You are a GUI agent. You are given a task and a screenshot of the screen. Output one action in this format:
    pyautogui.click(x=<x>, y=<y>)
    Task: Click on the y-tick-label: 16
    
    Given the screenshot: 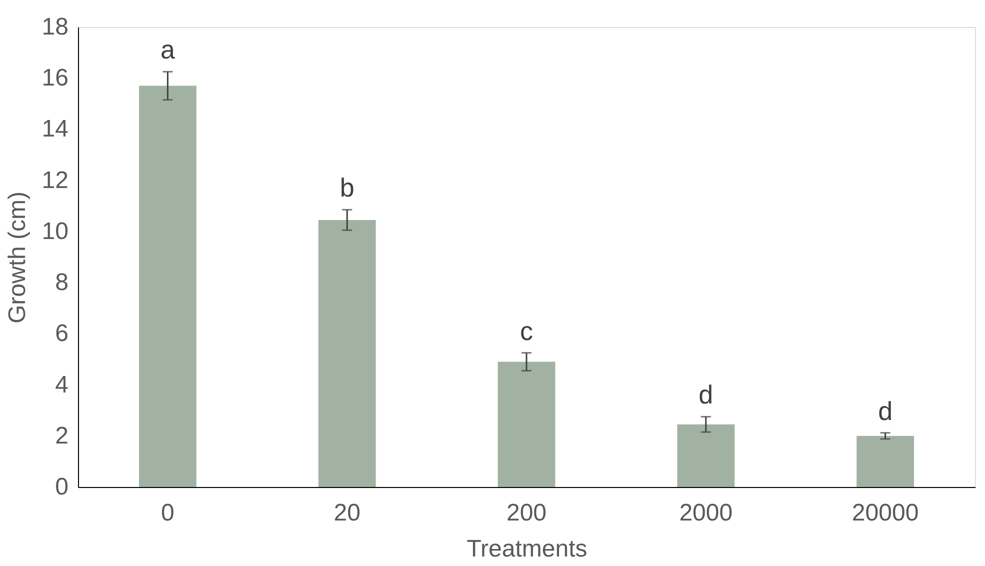 What is the action you would take?
    pyautogui.click(x=55, y=78)
    